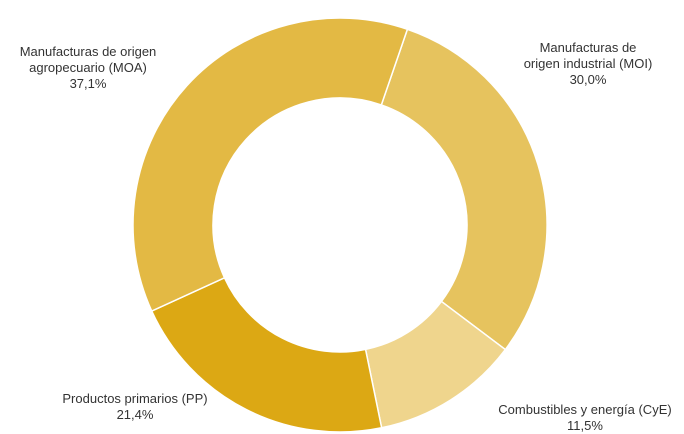  Describe the element at coordinates (588, 55) in the screenshot. I see `category-label: Manufacturas de origen industrial (MOI)` at that location.